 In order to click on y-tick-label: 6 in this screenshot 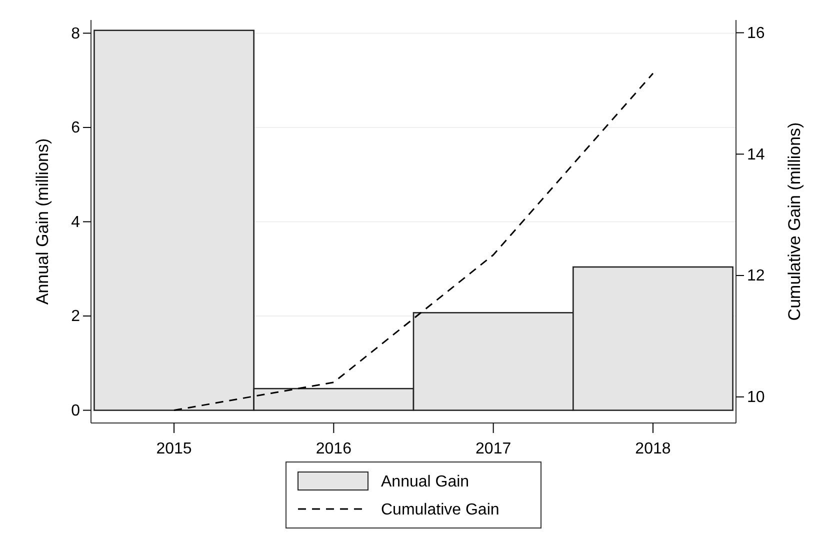, I will do `click(75, 128)`.